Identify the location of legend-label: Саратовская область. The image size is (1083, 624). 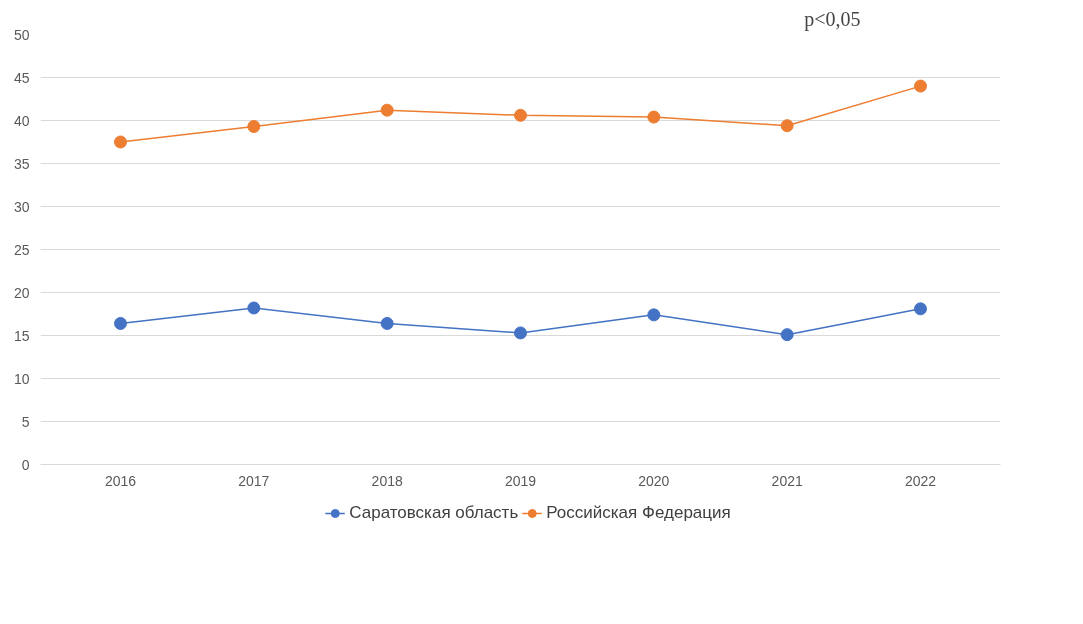
(434, 513).